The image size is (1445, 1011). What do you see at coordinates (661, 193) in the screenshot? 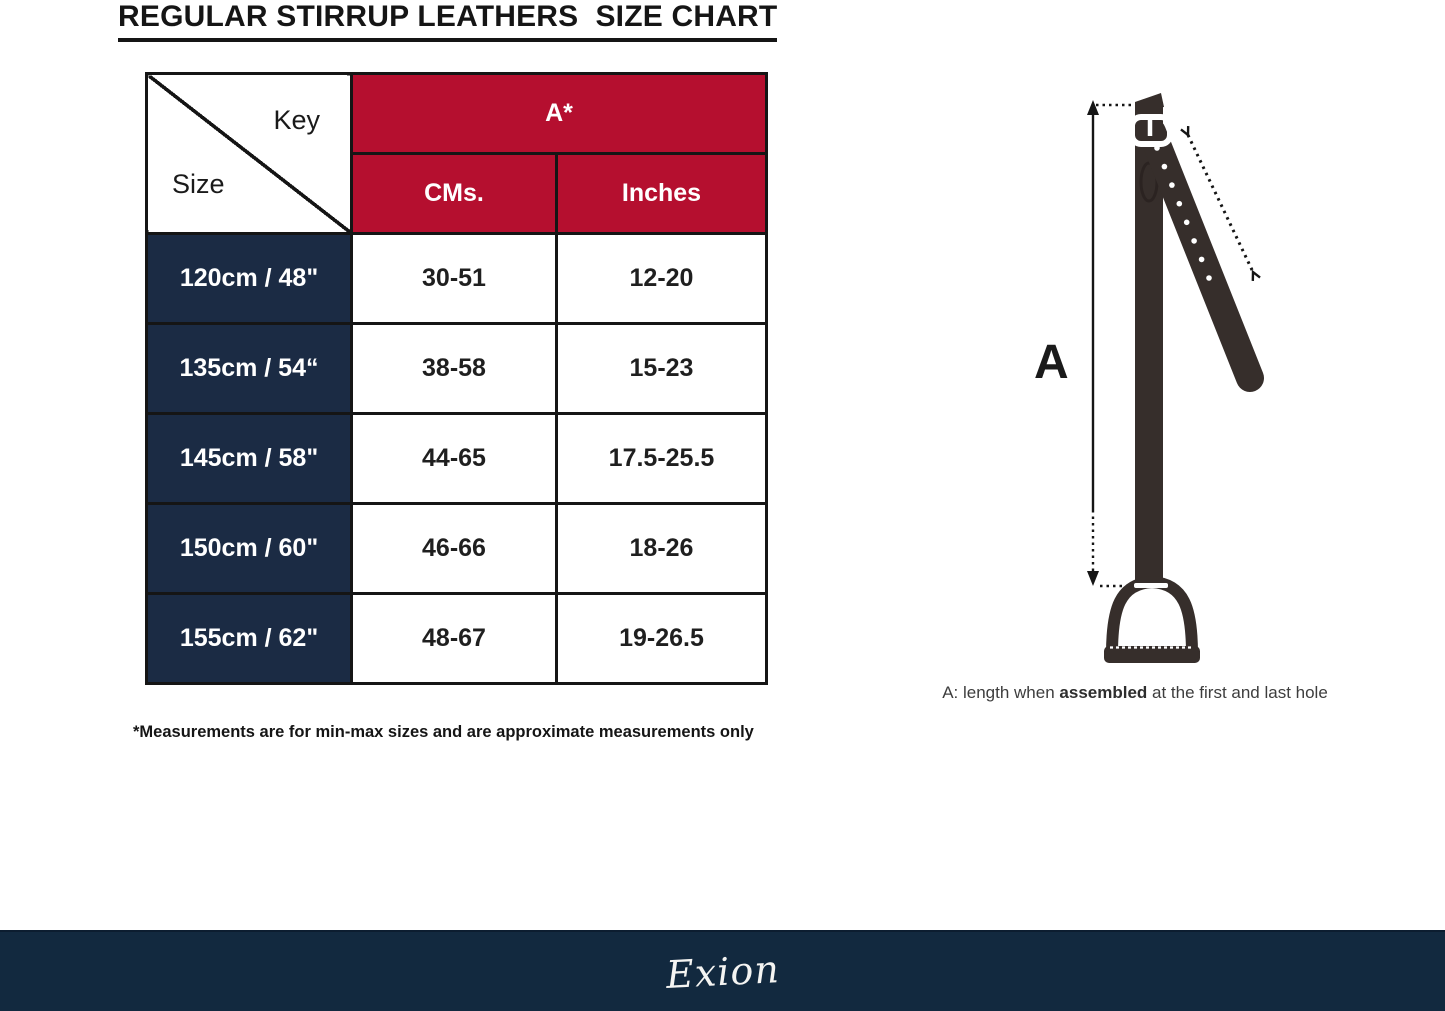
I see `col-header-inches: Inches` at bounding box center [661, 193].